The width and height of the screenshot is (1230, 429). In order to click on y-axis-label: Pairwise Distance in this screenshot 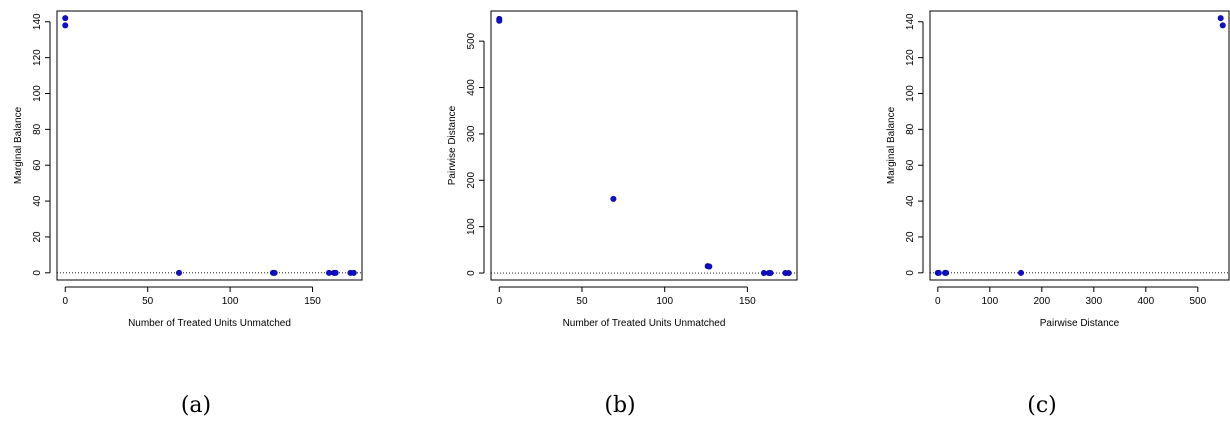, I will do `click(452, 145)`.